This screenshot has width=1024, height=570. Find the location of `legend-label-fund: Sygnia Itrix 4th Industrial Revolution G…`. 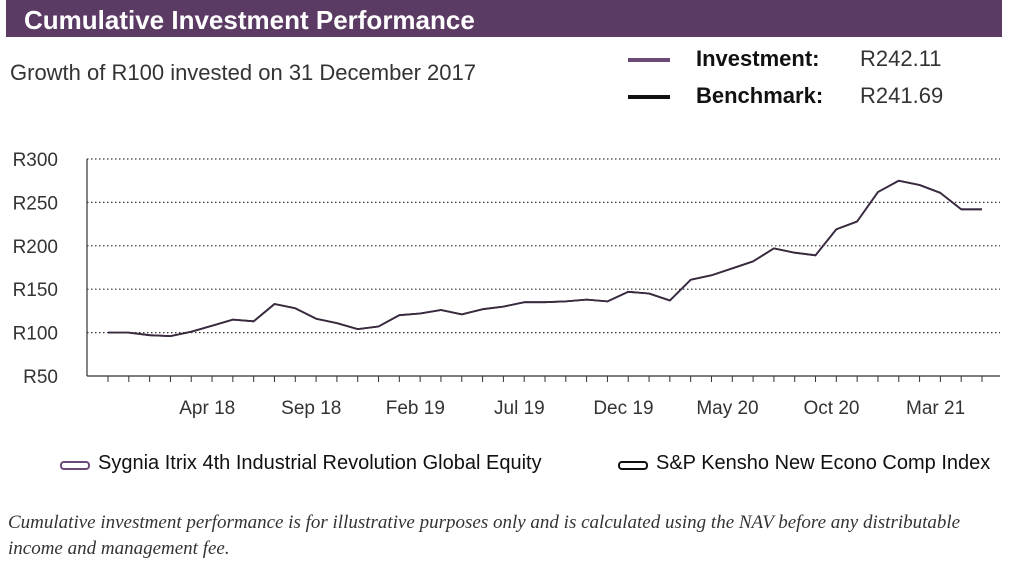

legend-label-fund: Sygnia Itrix 4th Industrial Revolution G… is located at coordinates (320, 463).